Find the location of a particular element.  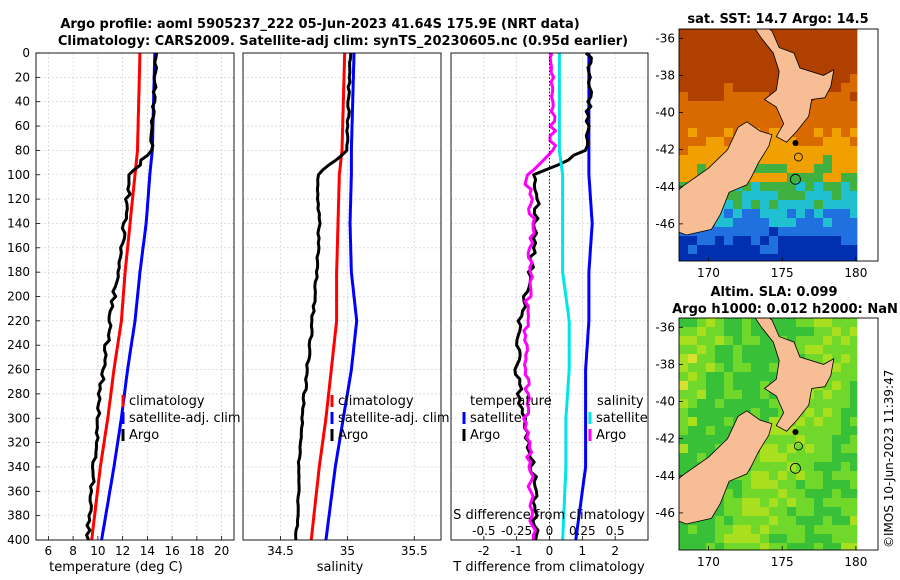

lat-tick-label: -46 is located at coordinates (665, 224).